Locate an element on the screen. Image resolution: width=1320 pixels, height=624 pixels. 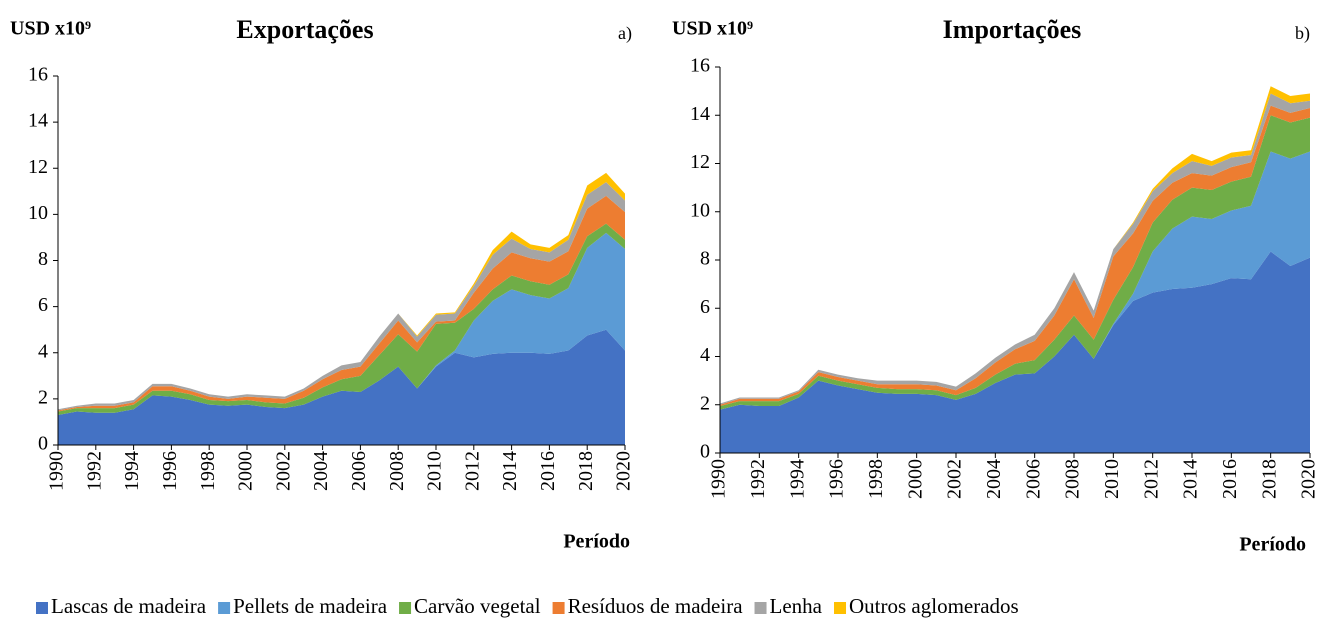
legend-label: Lascas de madeira is located at coordinates (129, 606).